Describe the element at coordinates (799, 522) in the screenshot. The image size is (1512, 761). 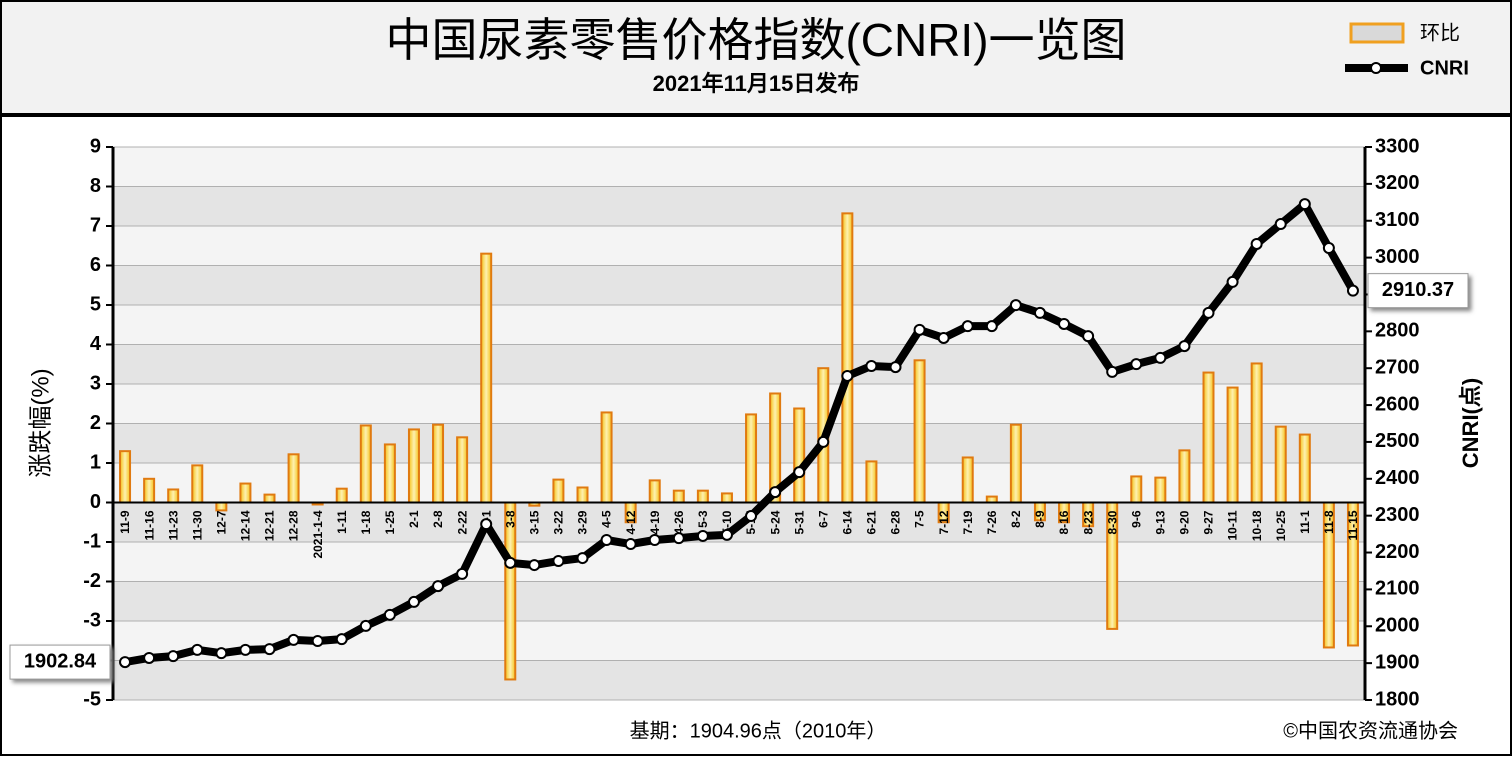
I see `x-tick-label: 5-31` at that location.